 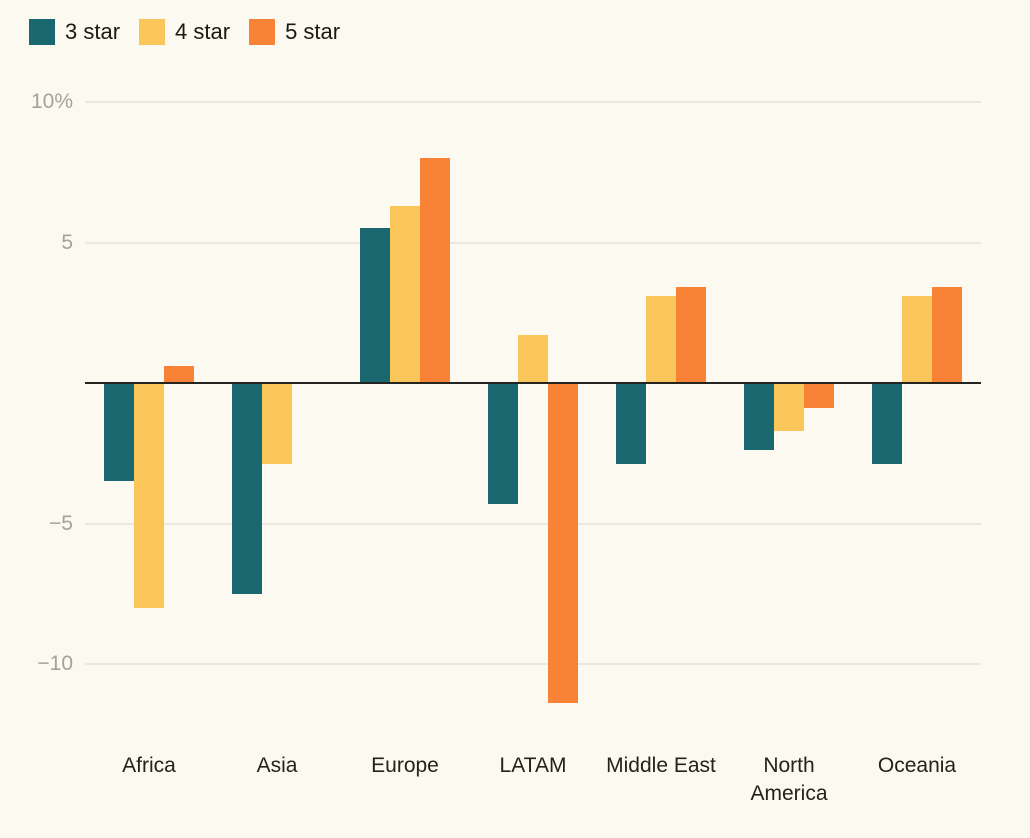 What do you see at coordinates (917, 339) in the screenshot?
I see `bar-4-star-oceania` at bounding box center [917, 339].